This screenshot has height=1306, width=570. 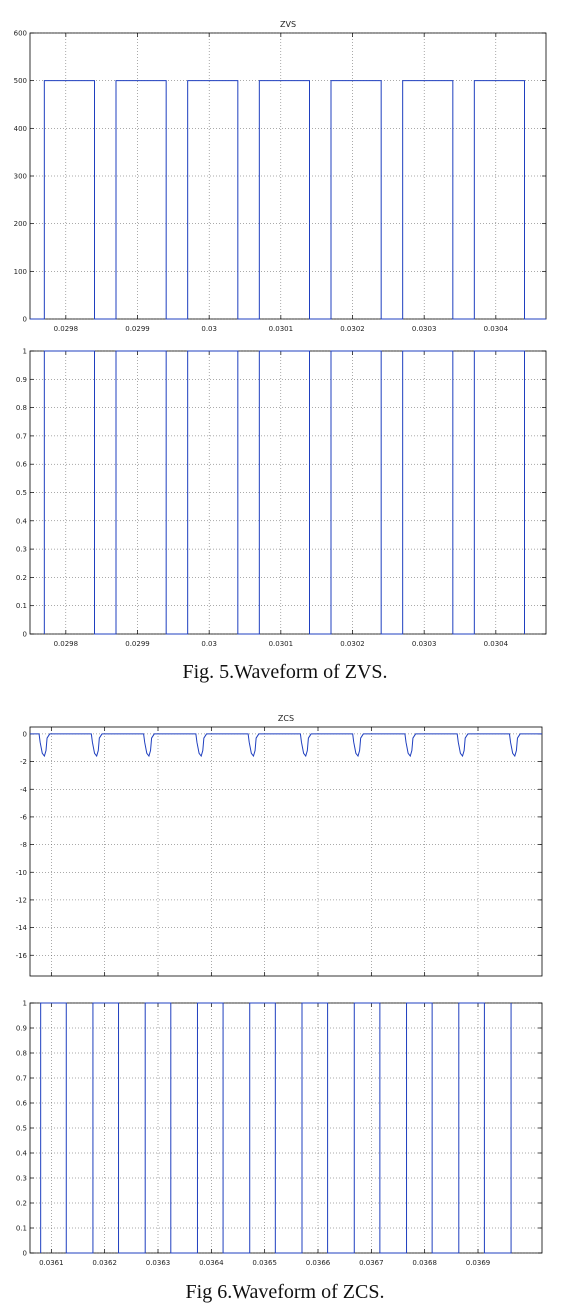 What do you see at coordinates (20, 272) in the screenshot?
I see `y-tick-label: 100` at bounding box center [20, 272].